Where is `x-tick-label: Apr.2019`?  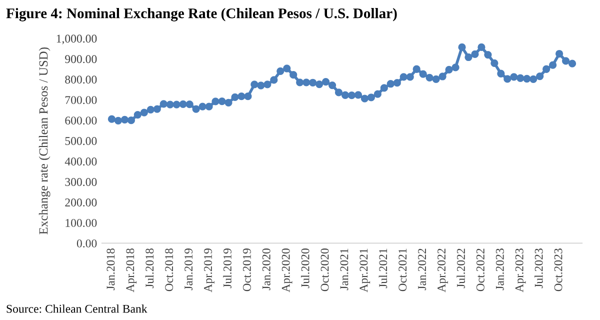
x-tick-label: Apr.2019 is located at coordinates (209, 270).